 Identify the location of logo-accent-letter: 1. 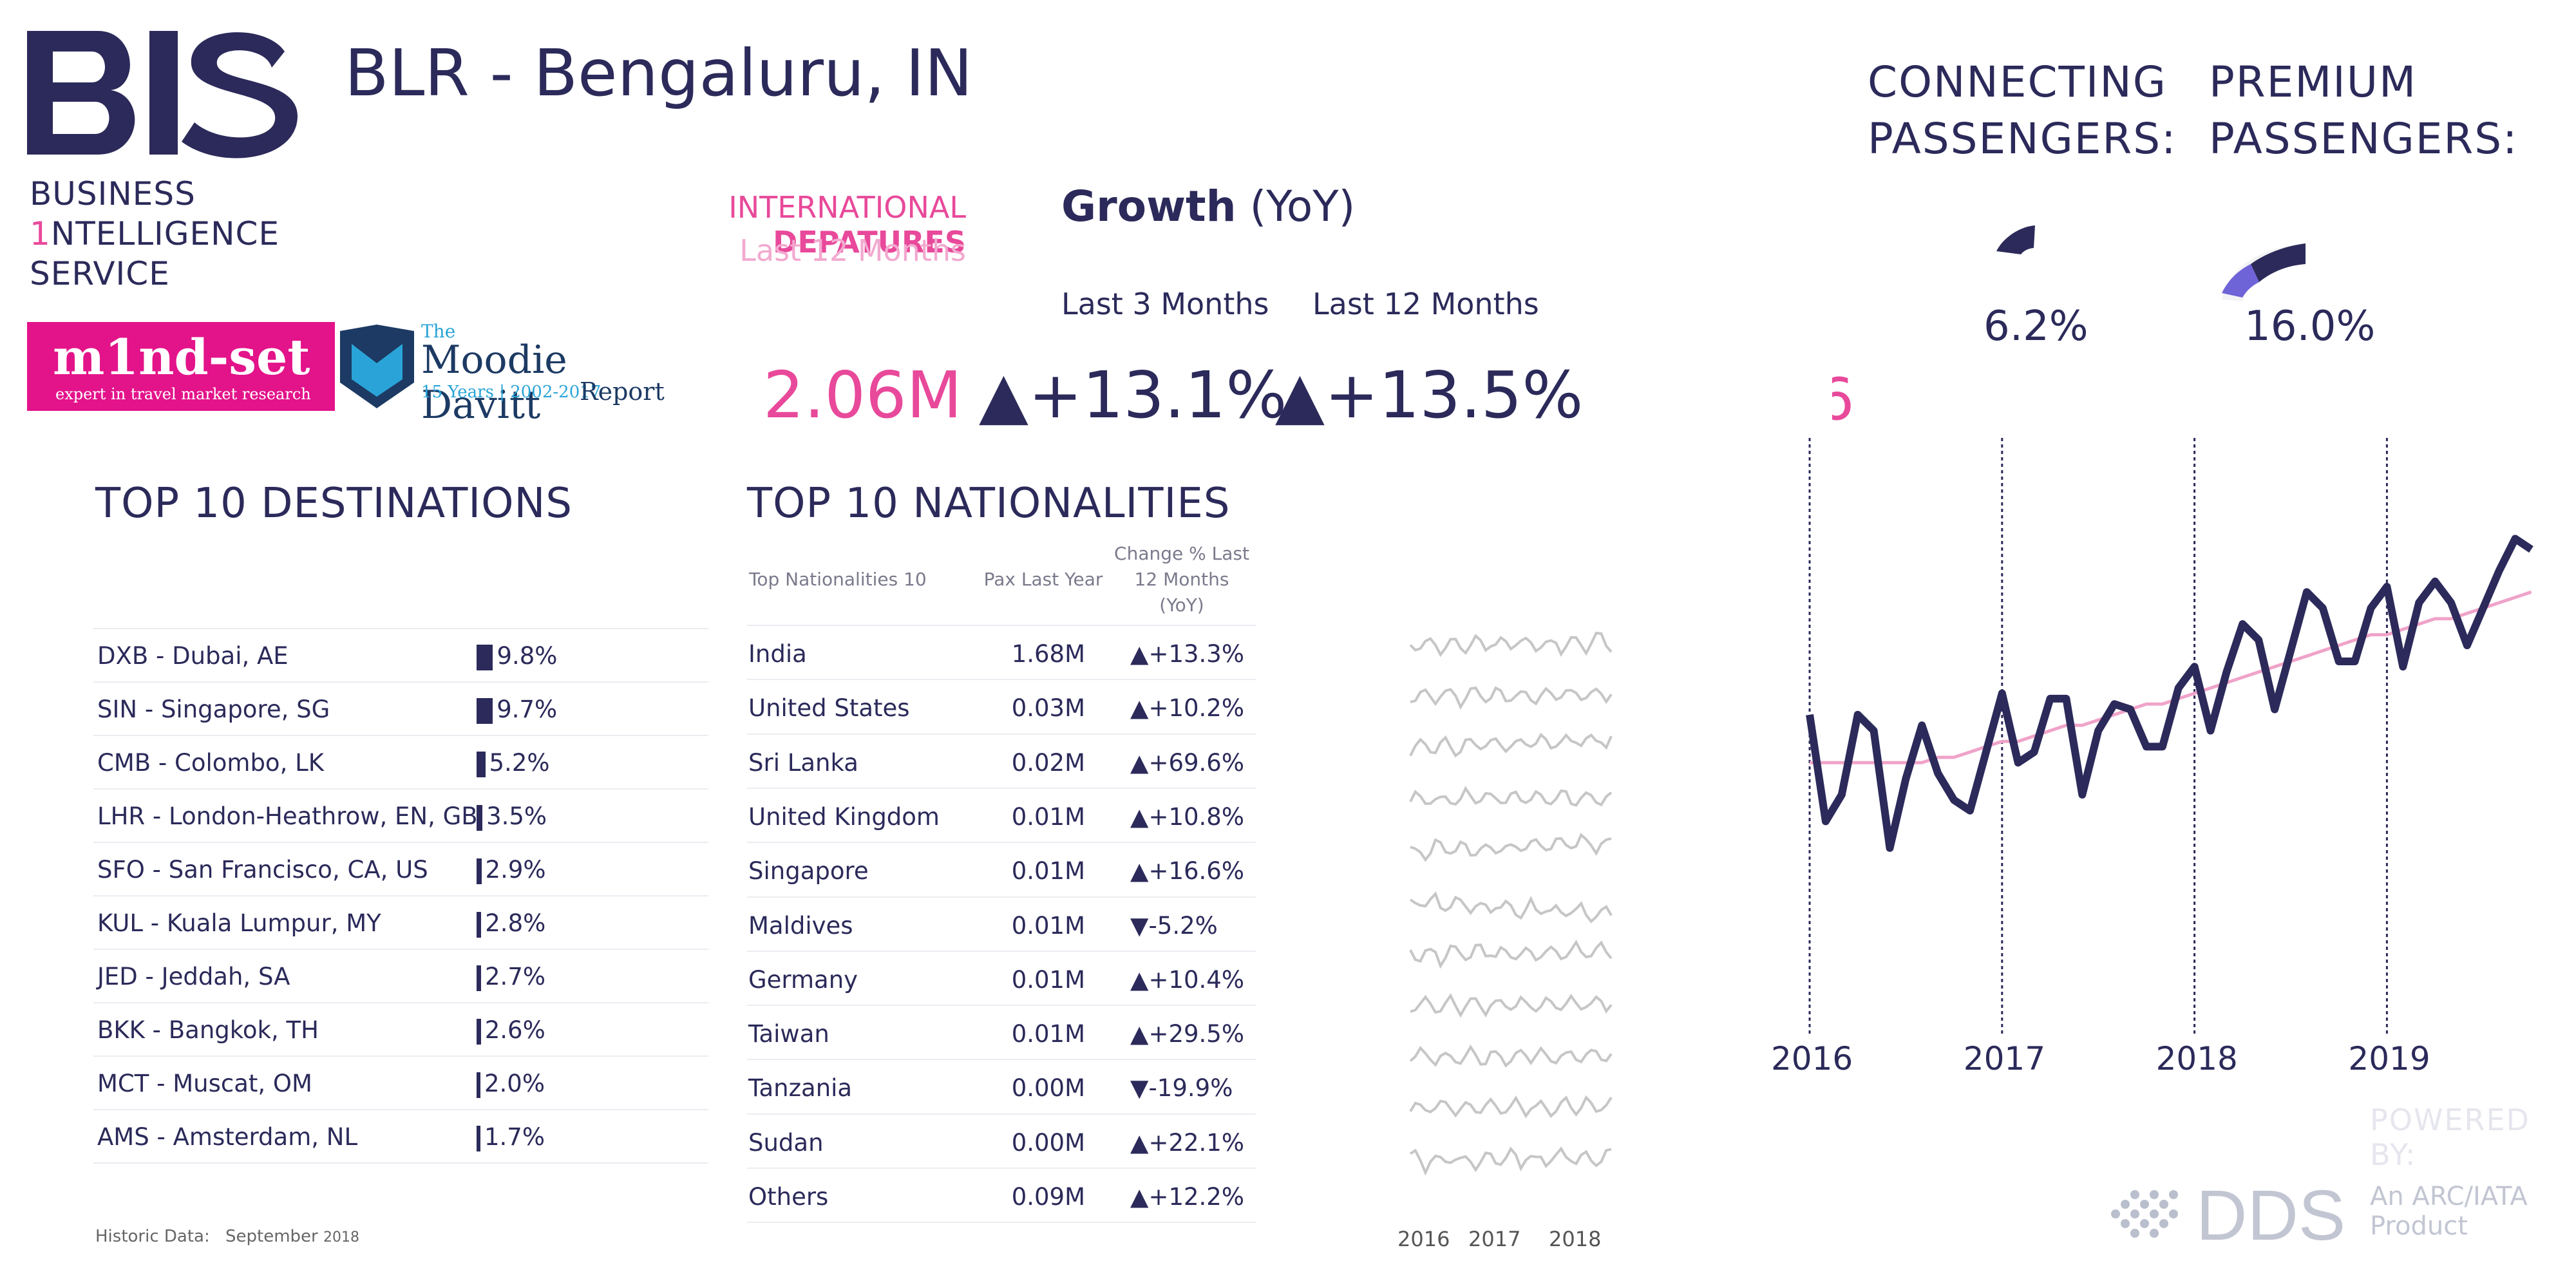
(40, 233).